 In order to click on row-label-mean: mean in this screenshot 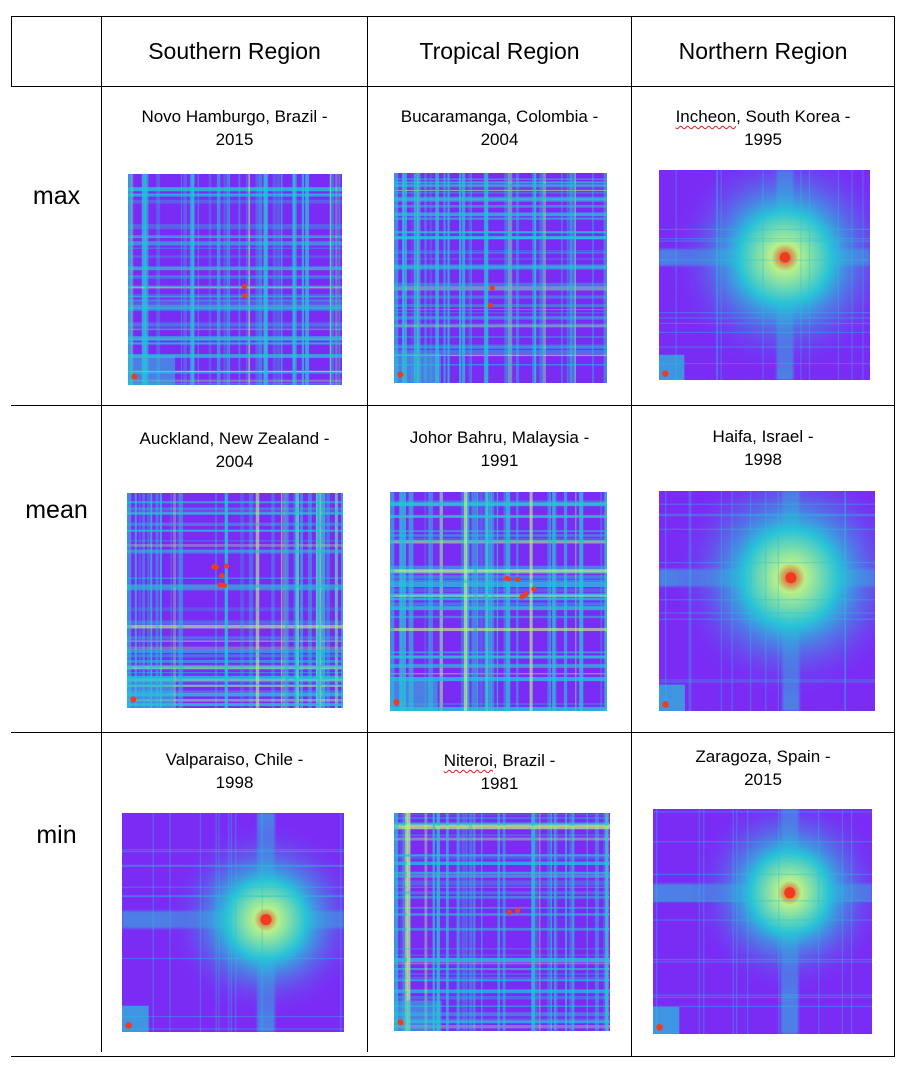, I will do `click(56, 510)`.